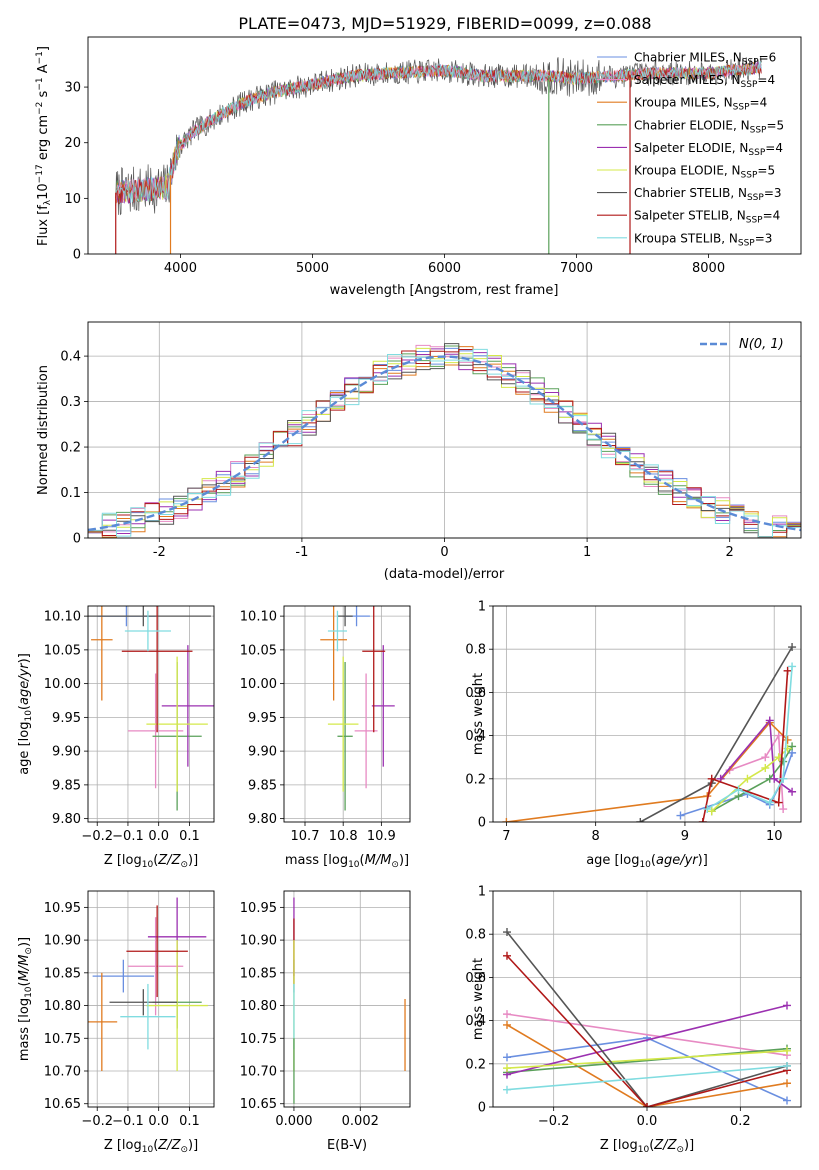  Describe the element at coordinates (647, 1017) in the screenshot. I see `plot-area-weight_vs_Z` at that location.